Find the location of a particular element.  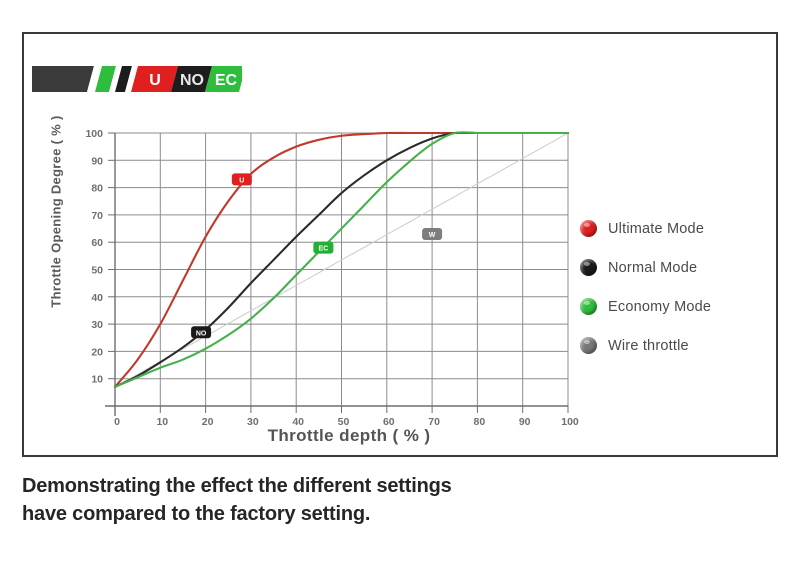

legend-item-economy-mode: Economy Mode is located at coordinates (680, 306).